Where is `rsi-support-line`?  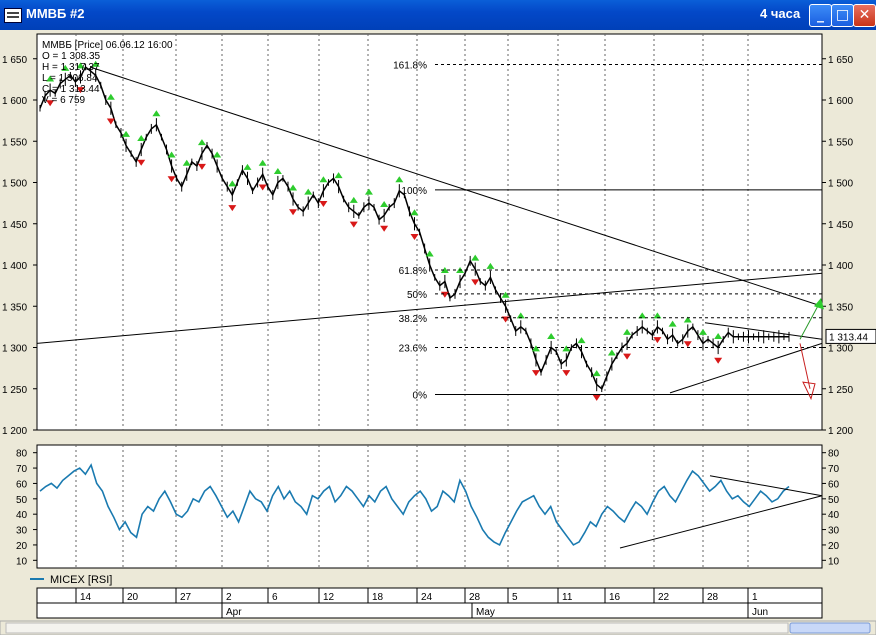 rsi-support-line is located at coordinates (721, 522).